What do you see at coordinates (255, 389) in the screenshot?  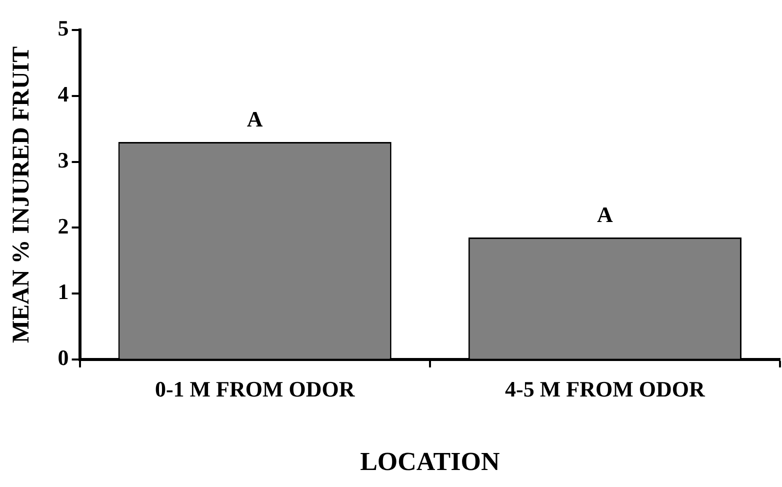 I see `x-tick-label: 0-1 M FROM ODOR` at bounding box center [255, 389].